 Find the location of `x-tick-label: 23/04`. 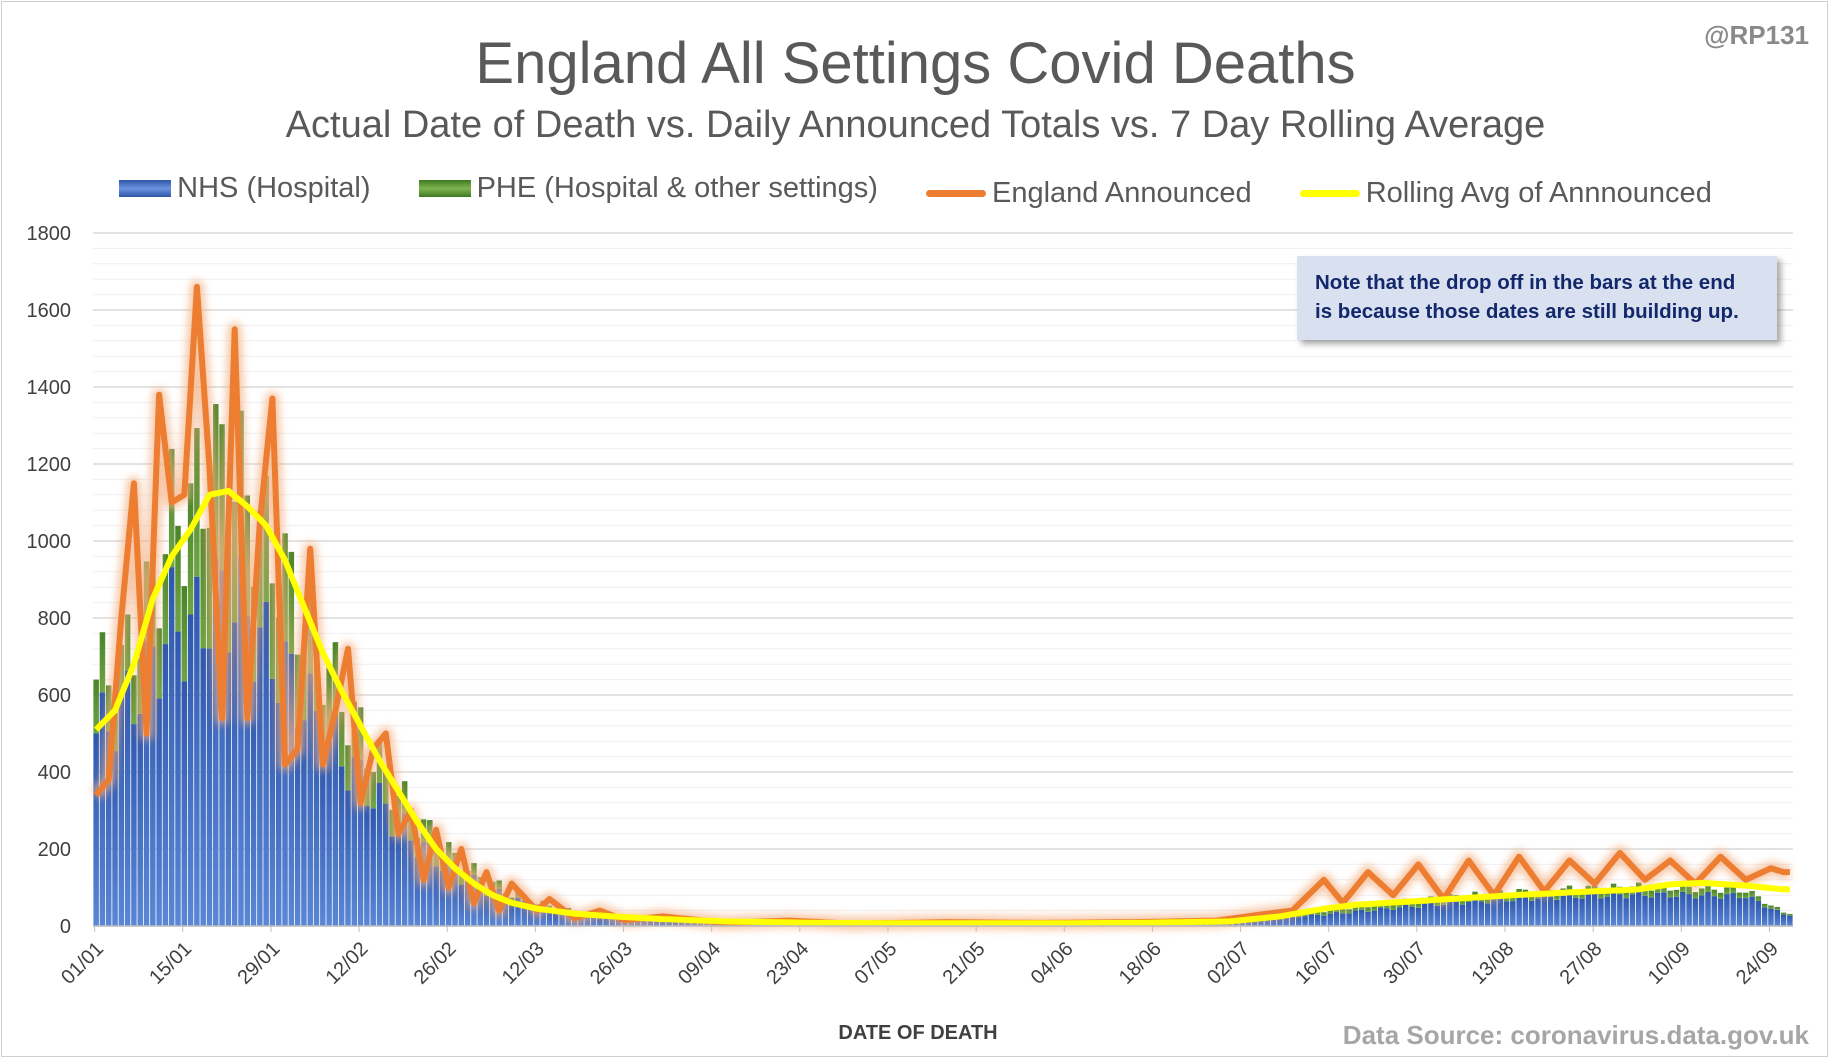

x-tick-label: 23/04 is located at coordinates (787, 963).